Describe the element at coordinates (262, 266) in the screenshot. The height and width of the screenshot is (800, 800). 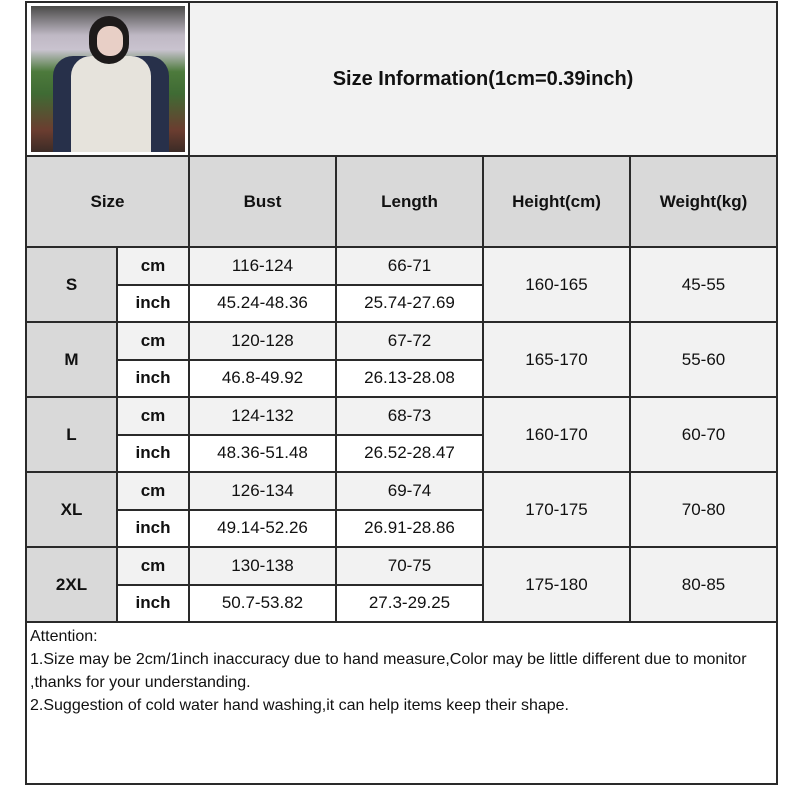
I see `bust-cm-cell: 116-124` at that location.